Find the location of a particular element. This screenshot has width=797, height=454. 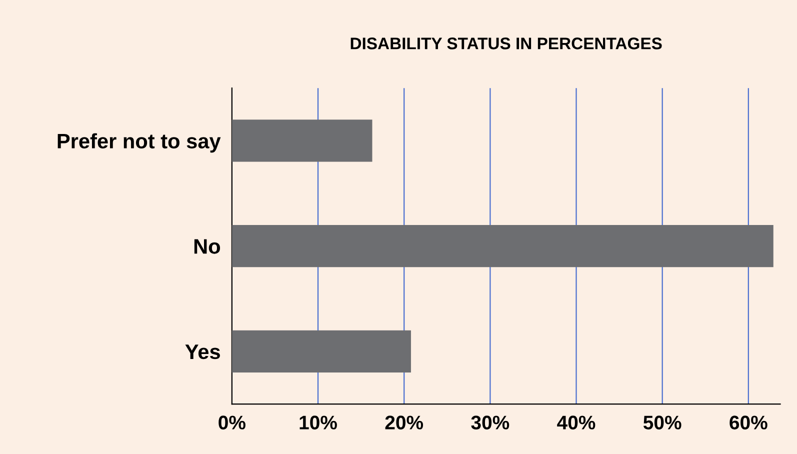

y-tick-label: Yes is located at coordinates (202, 352).